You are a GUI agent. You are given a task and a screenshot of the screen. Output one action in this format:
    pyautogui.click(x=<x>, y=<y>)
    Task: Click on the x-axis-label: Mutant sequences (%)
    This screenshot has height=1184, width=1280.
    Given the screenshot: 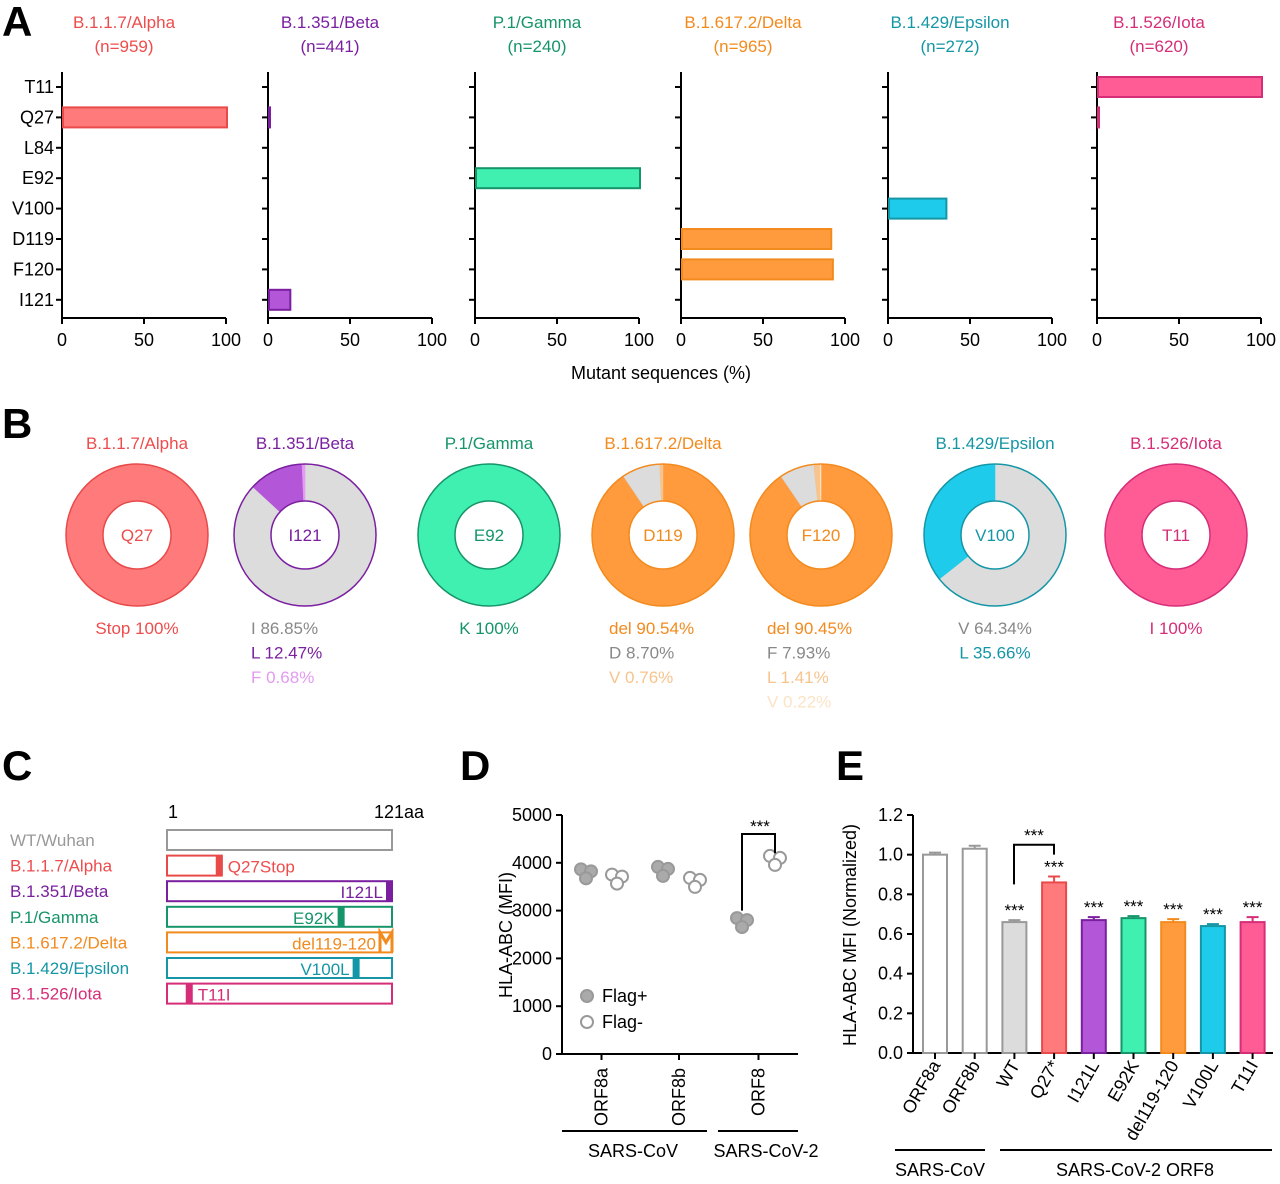 What is the action you would take?
    pyautogui.click(x=661, y=373)
    